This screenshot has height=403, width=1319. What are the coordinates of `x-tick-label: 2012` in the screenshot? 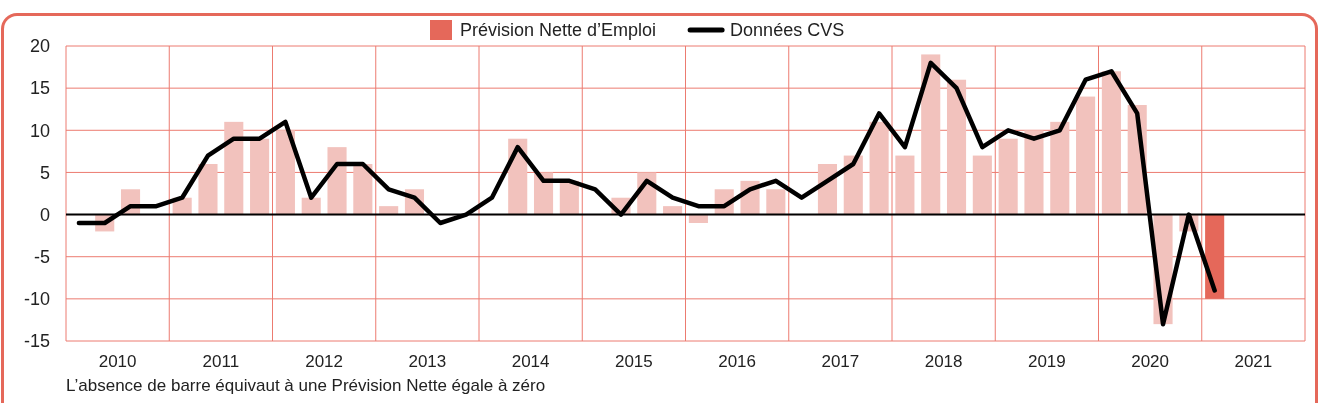 It's located at (324, 361).